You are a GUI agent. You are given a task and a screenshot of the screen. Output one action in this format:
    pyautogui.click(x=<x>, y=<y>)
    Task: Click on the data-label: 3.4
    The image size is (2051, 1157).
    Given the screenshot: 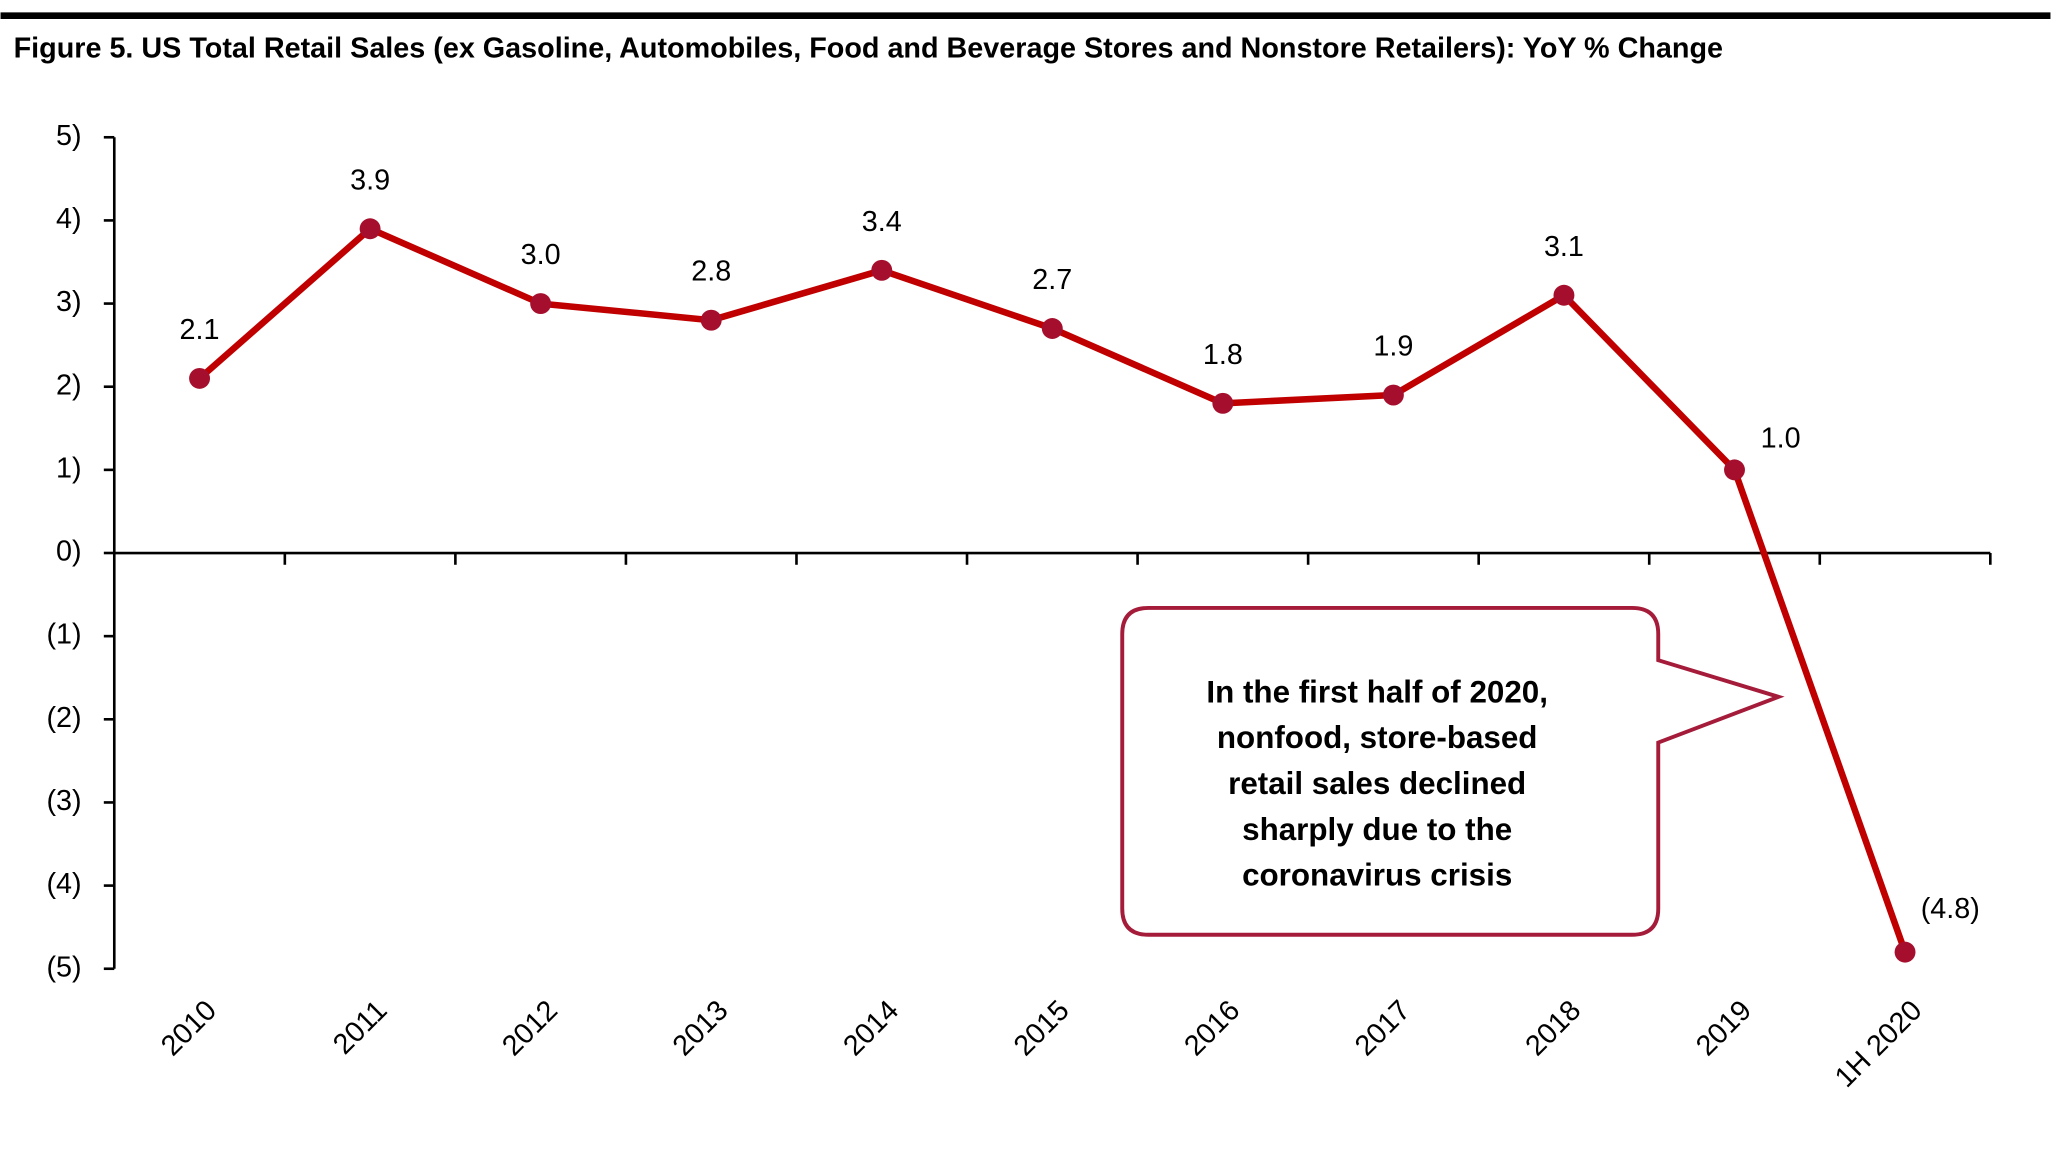 What is the action you would take?
    pyautogui.click(x=882, y=222)
    